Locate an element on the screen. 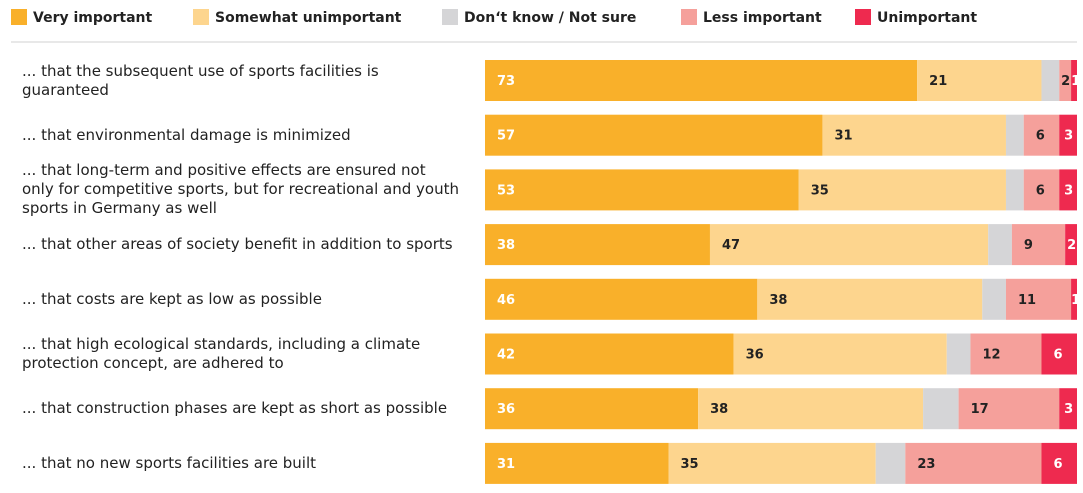 This screenshot has width=1083, height=493. value-label: 12 is located at coordinates (991, 355).